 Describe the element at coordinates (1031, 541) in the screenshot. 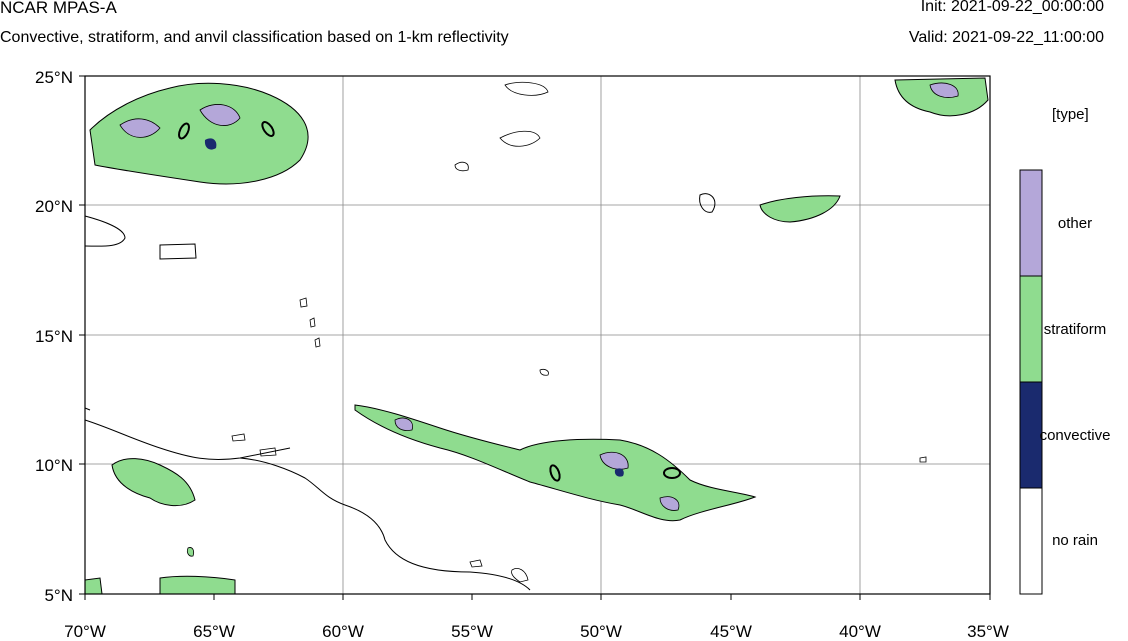

I see `legend-swatch-no-rain` at that location.